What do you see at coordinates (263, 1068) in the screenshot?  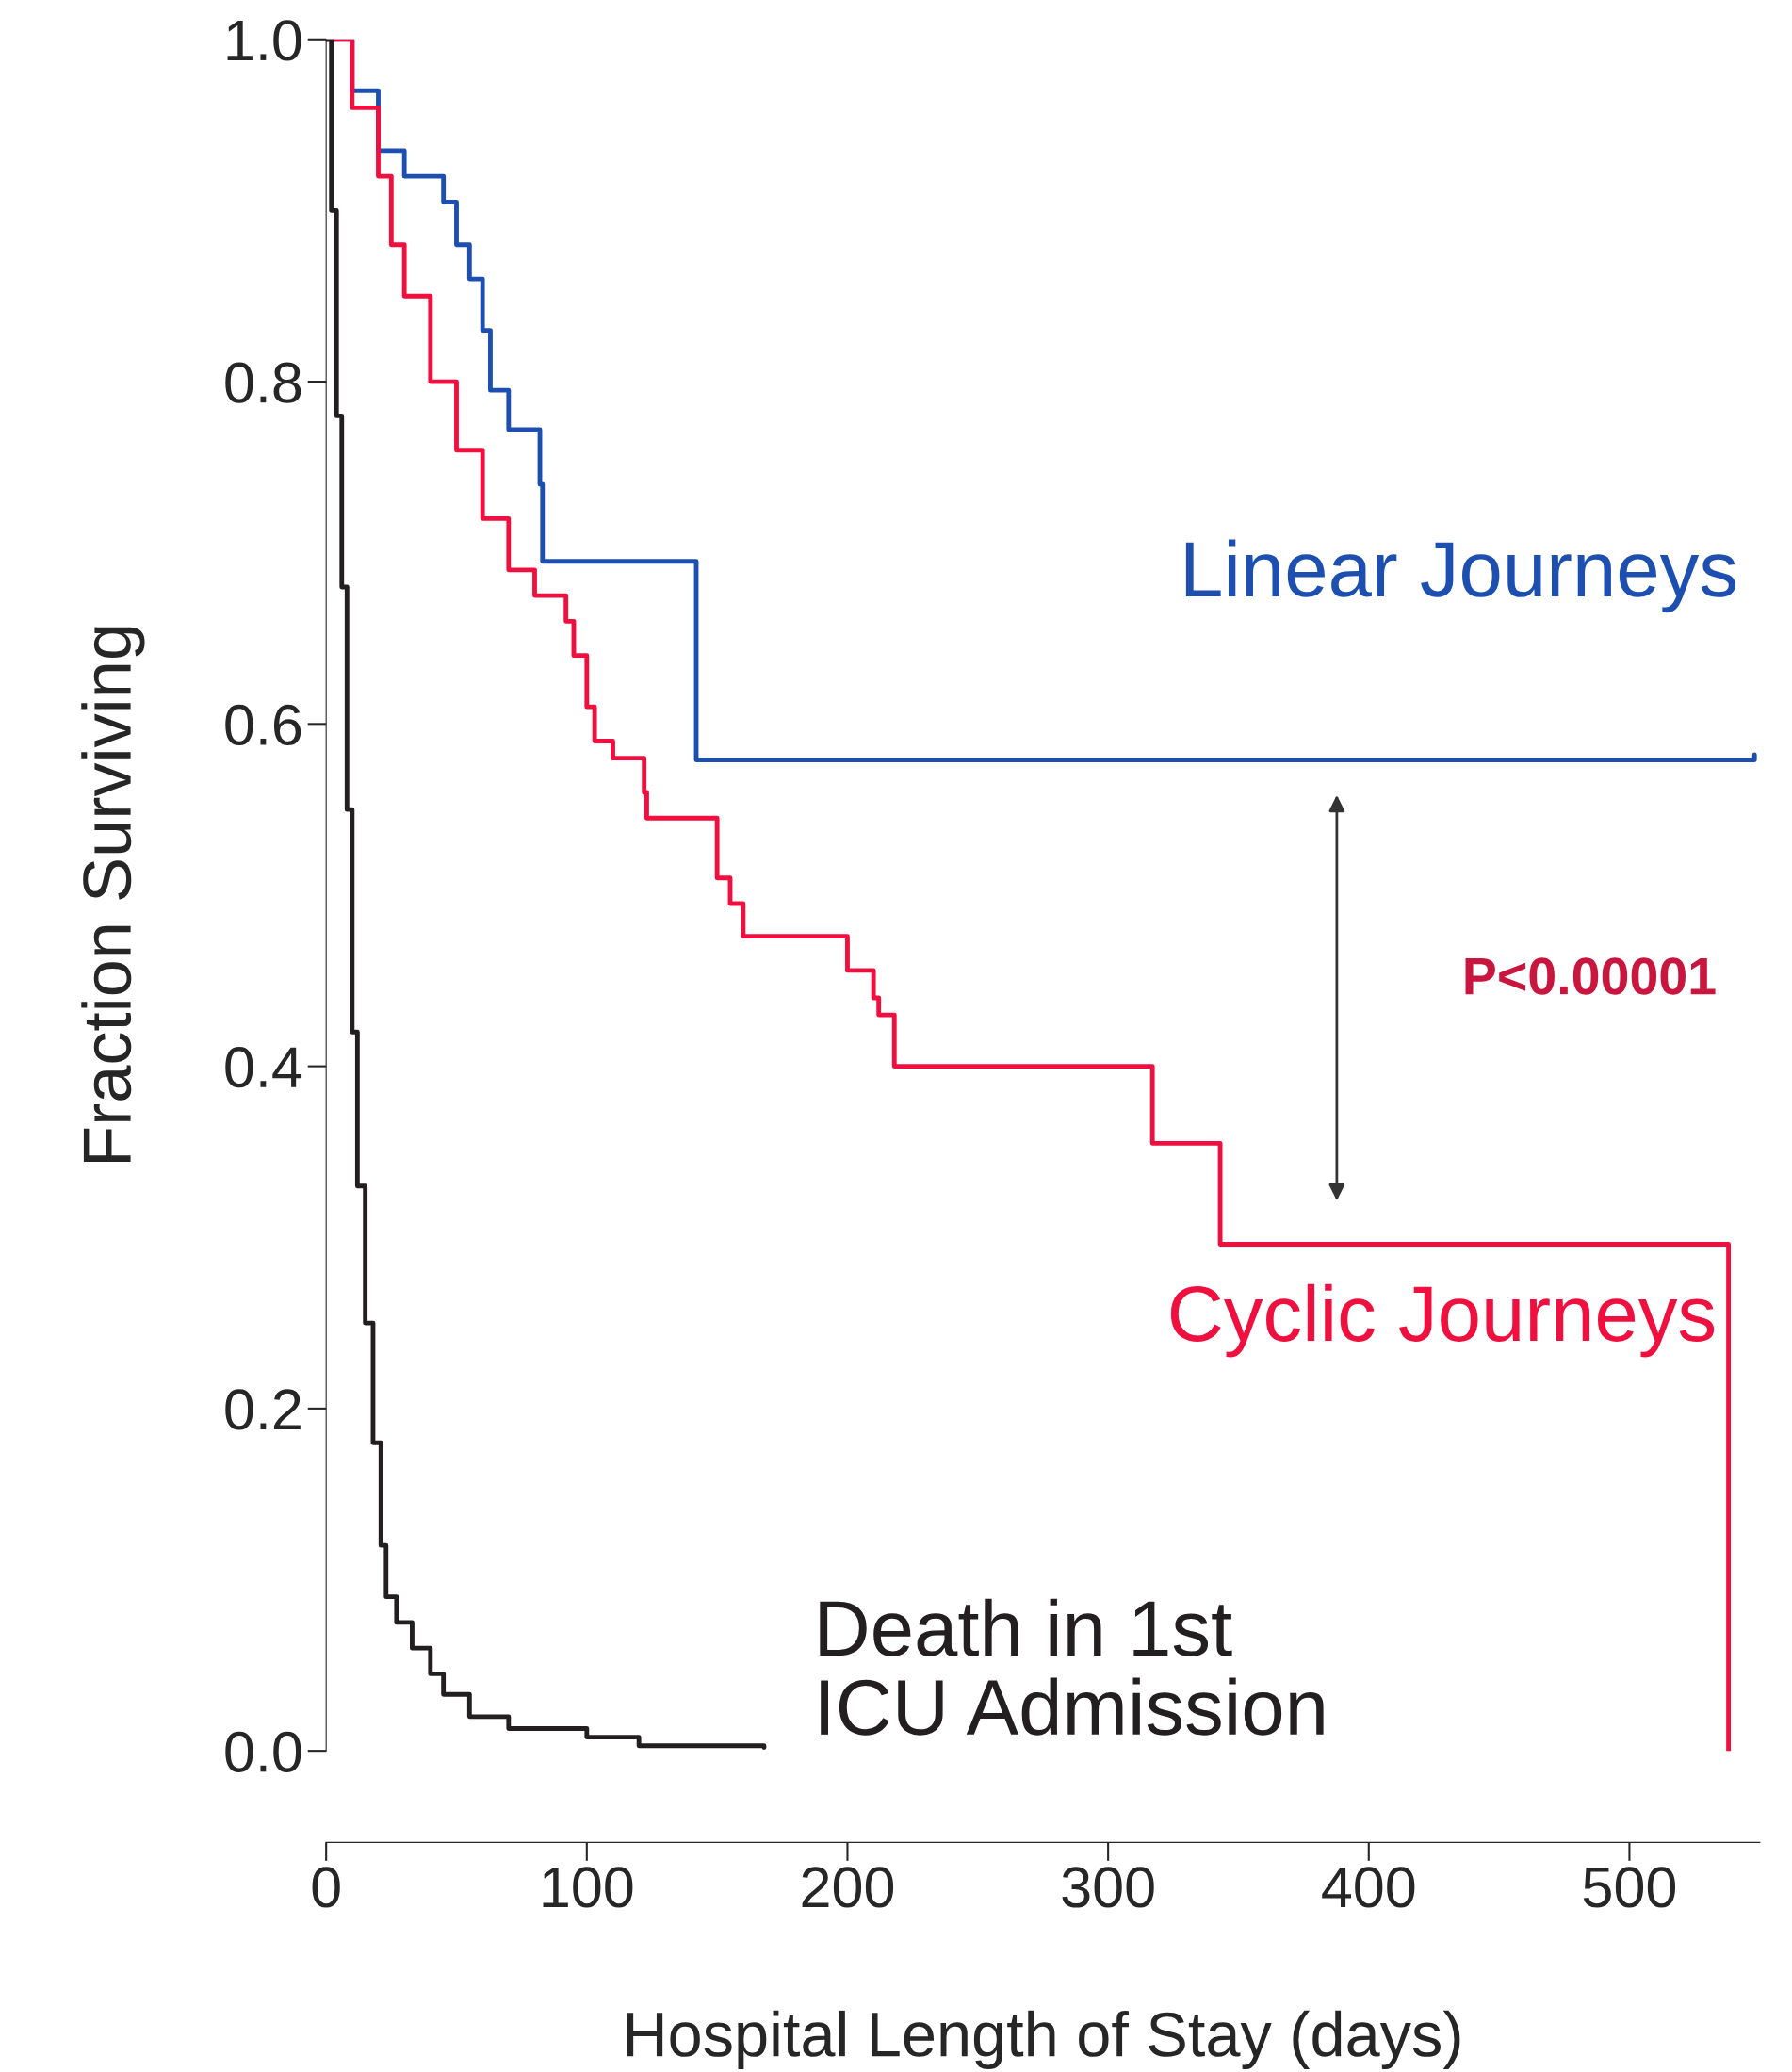 I see `y-tick-label: 0.4` at bounding box center [263, 1068].